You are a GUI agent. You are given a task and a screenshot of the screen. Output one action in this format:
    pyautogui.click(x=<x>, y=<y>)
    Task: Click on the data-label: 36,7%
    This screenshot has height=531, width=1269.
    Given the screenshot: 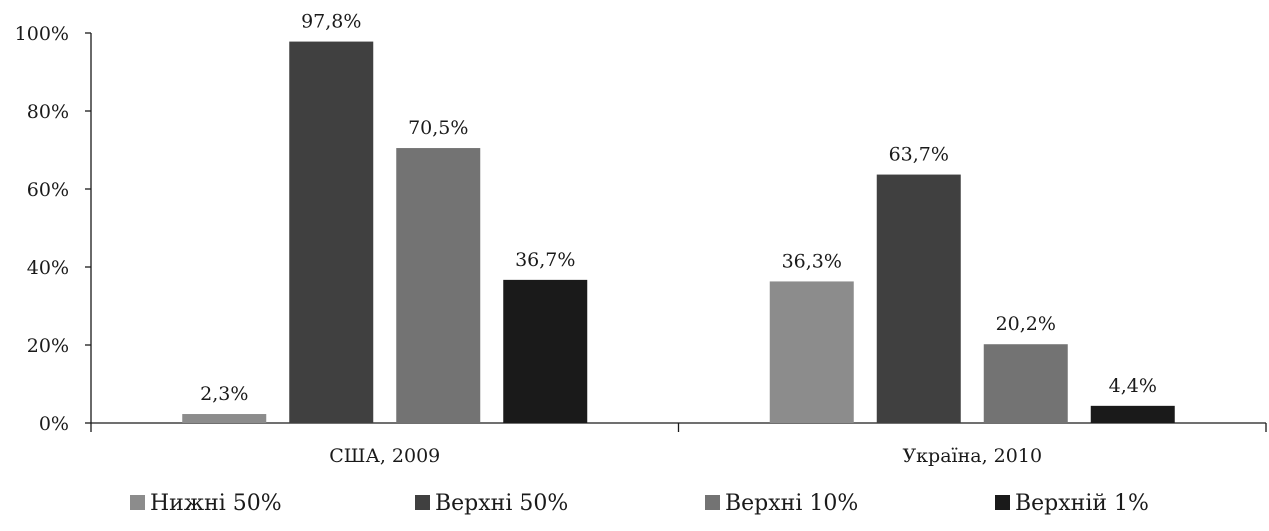 What is the action you would take?
    pyautogui.click(x=545, y=260)
    